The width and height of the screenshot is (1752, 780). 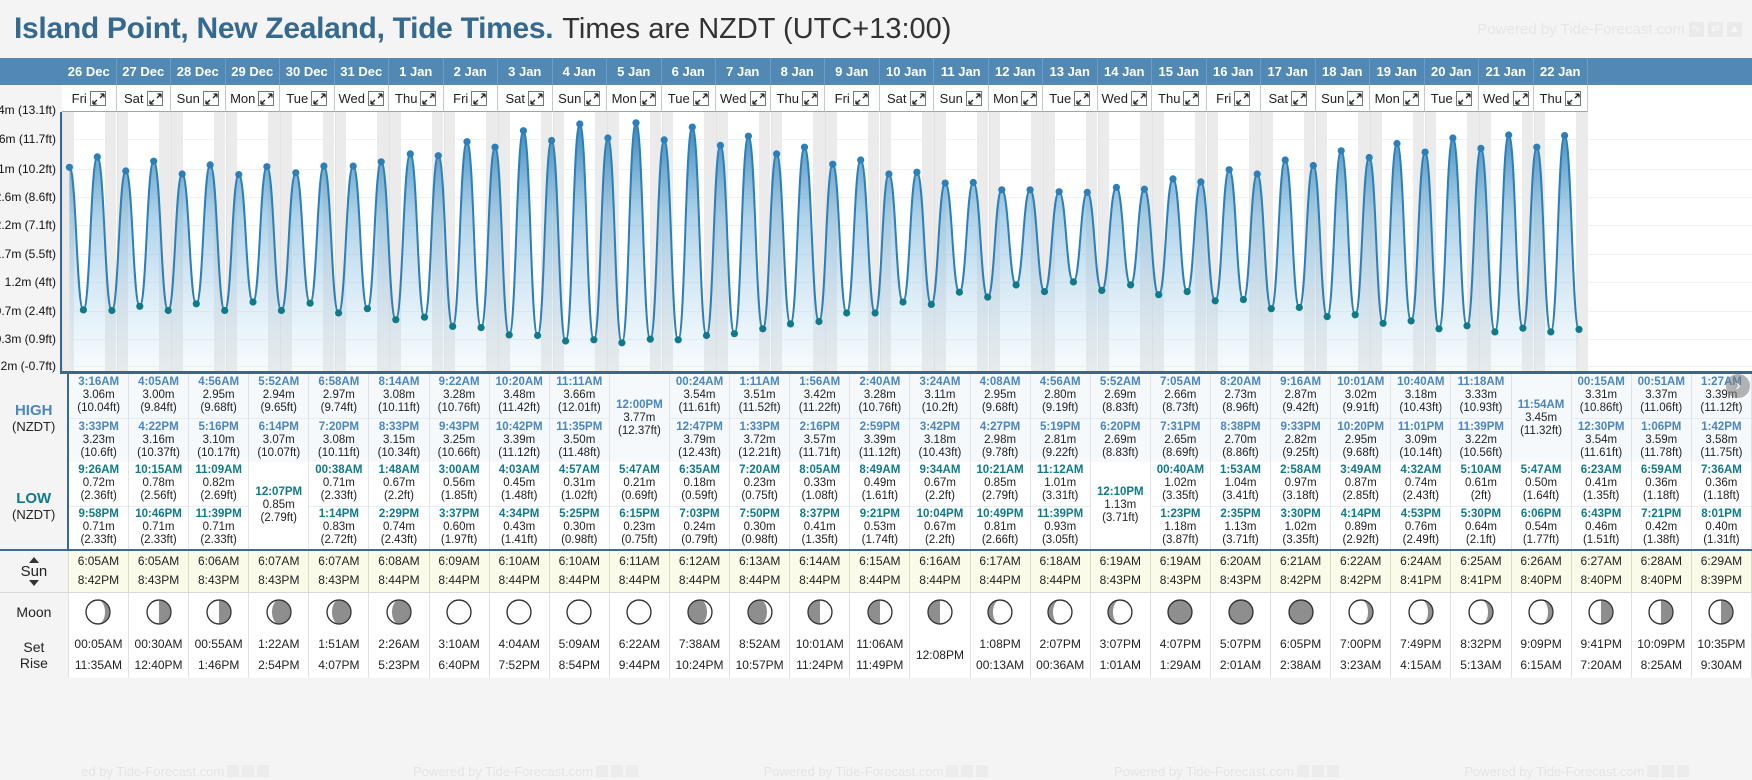 What do you see at coordinates (820, 580) in the screenshot?
I see `sunset-time: 8:44PM` at bounding box center [820, 580].